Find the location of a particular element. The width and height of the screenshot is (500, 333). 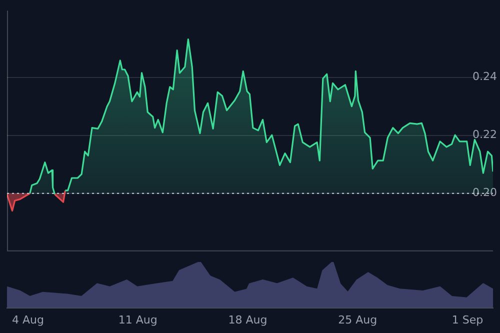

x-tick-label: 11 Aug is located at coordinates (138, 319).